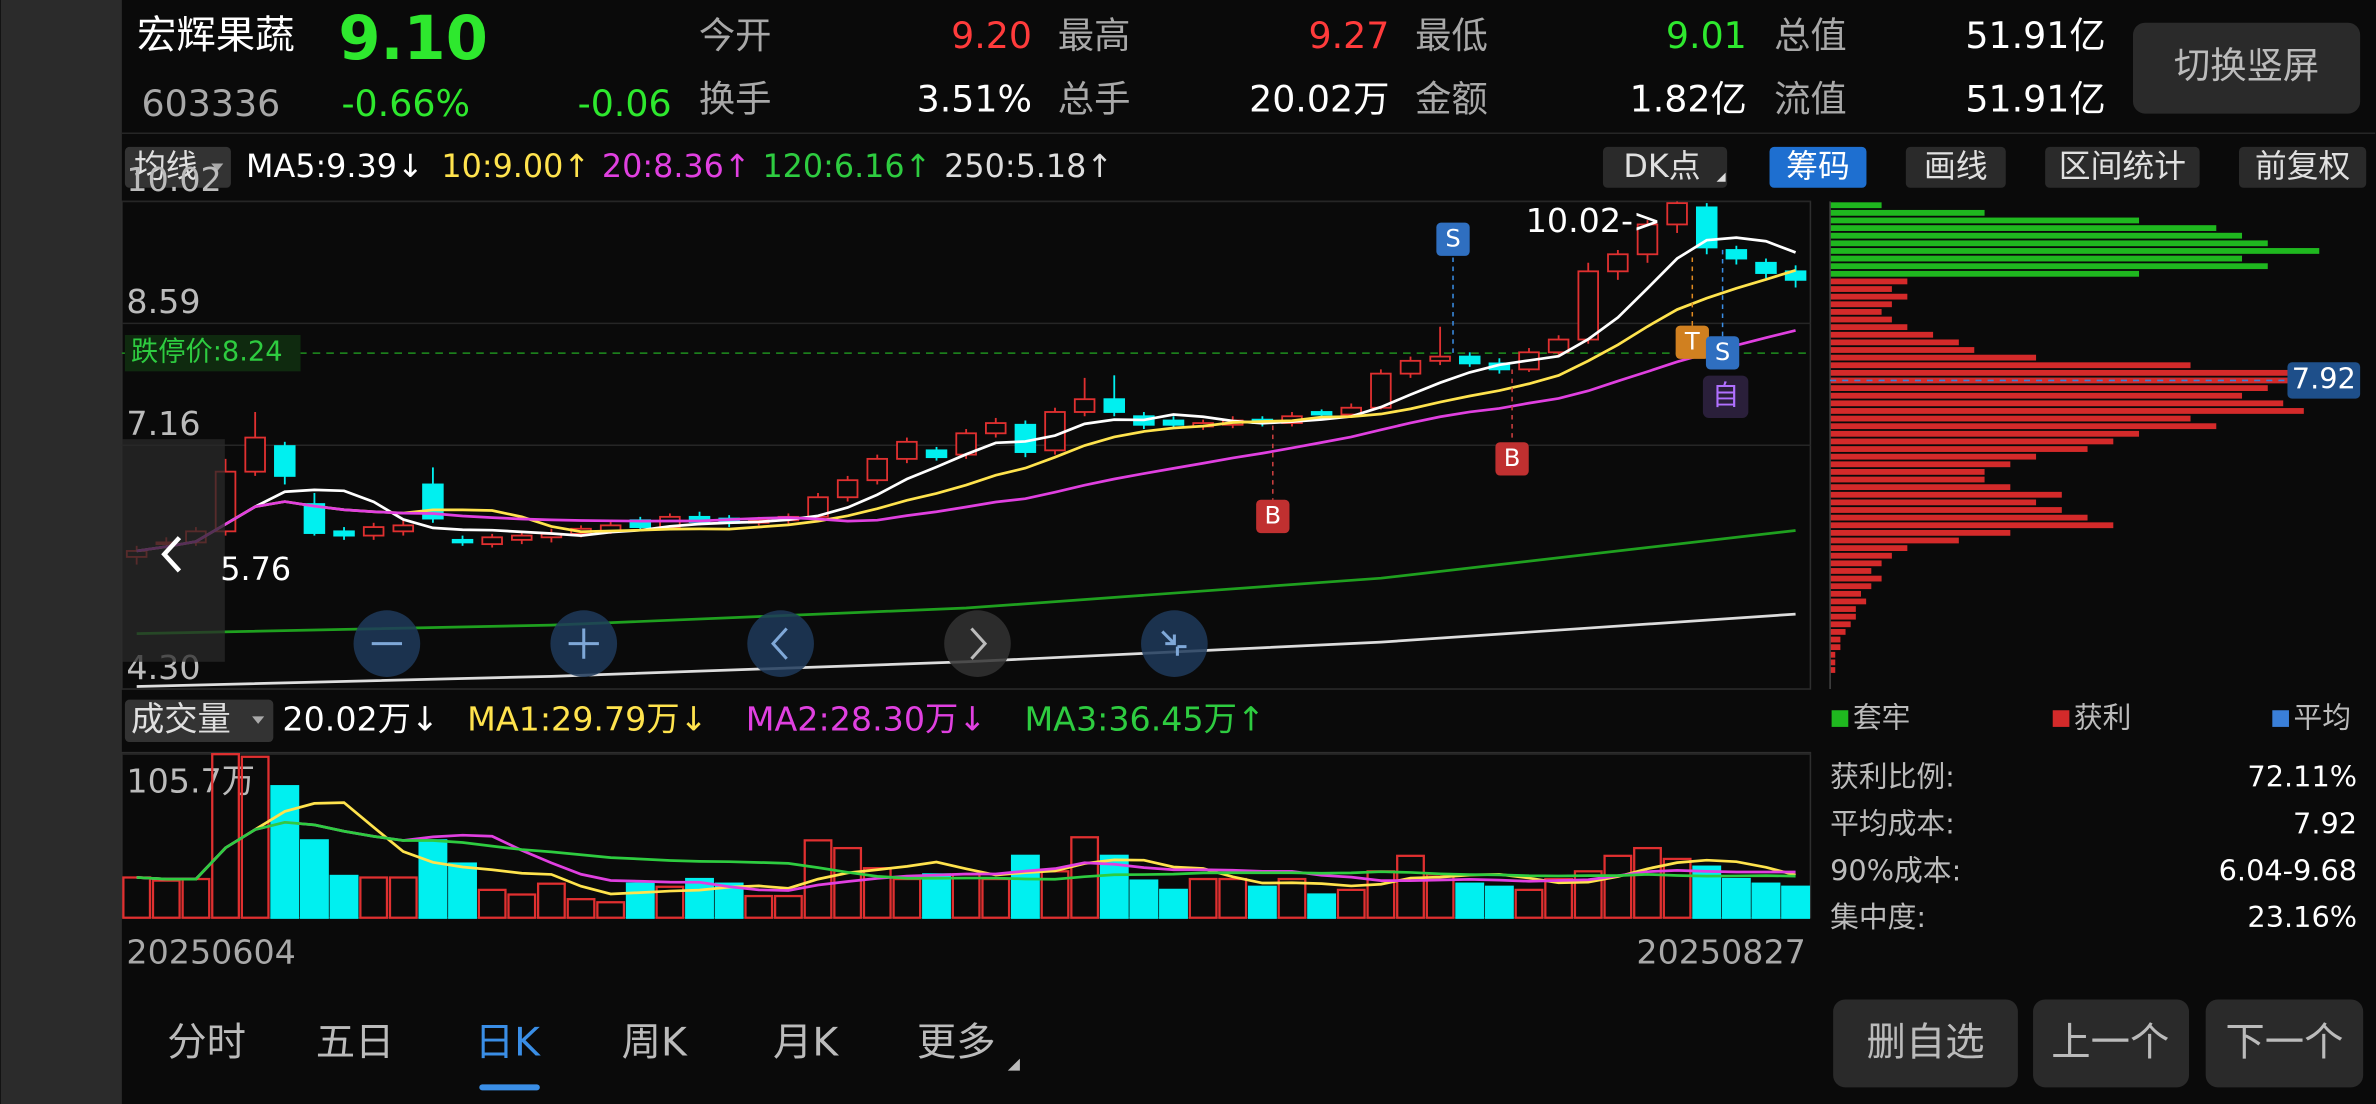 This screenshot has width=2376, height=1104. Describe the element at coordinates (735, 98) in the screenshot. I see `stat-label: 换手` at that location.